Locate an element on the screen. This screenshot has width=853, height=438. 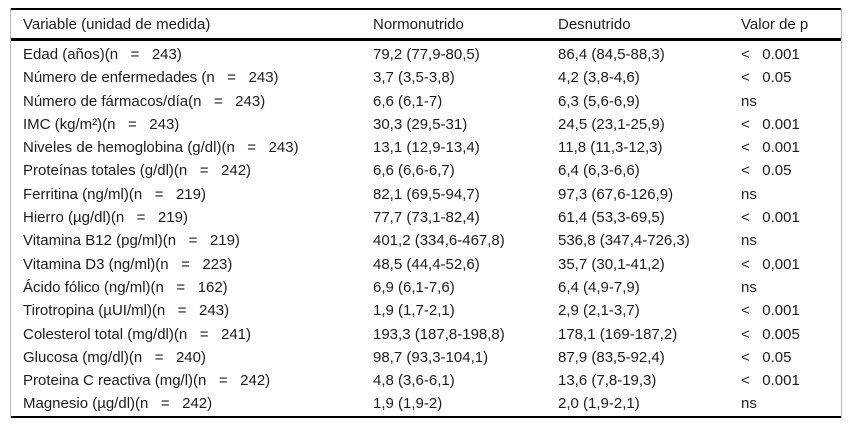
variable-cell: Ferritina (ng/ml)(n = 219) is located at coordinates (114, 194).